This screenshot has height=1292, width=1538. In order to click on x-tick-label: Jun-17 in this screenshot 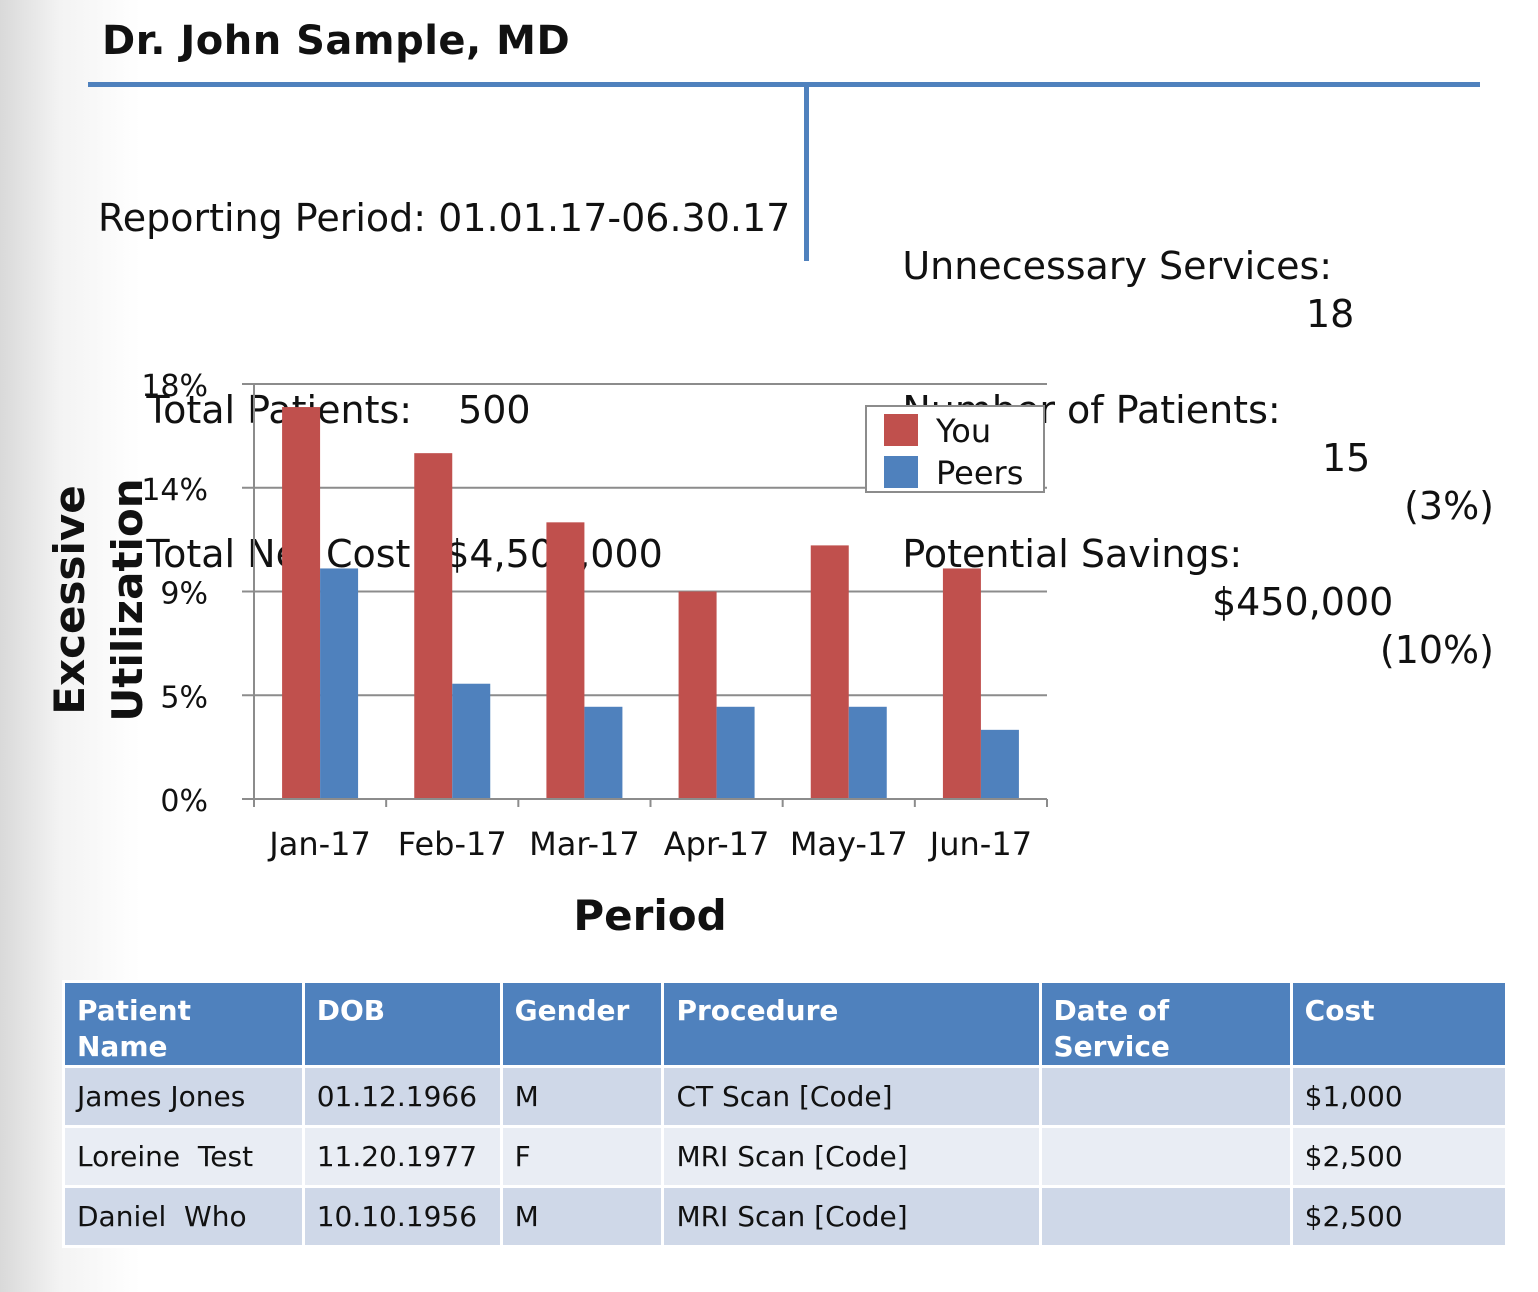, I will do `click(980, 844)`.